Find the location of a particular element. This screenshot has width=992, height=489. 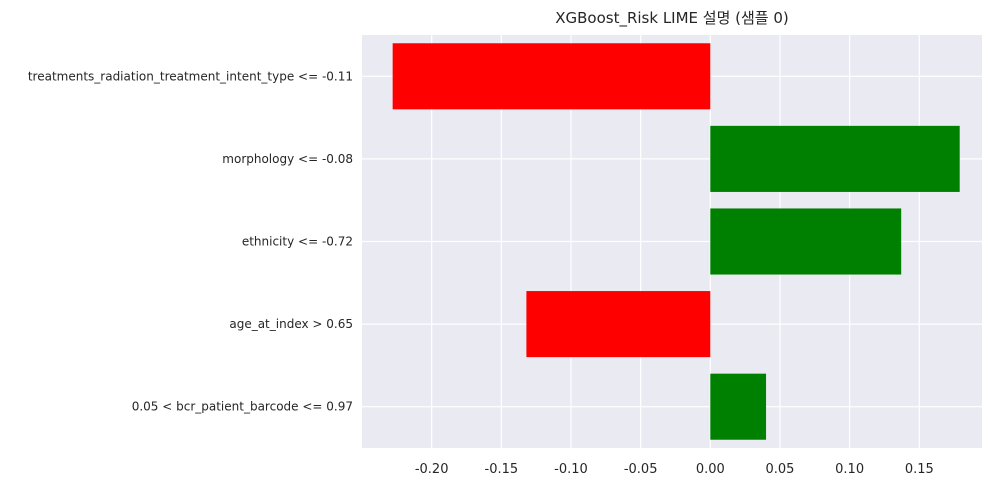

x-tick-label: -0.05 is located at coordinates (641, 469).